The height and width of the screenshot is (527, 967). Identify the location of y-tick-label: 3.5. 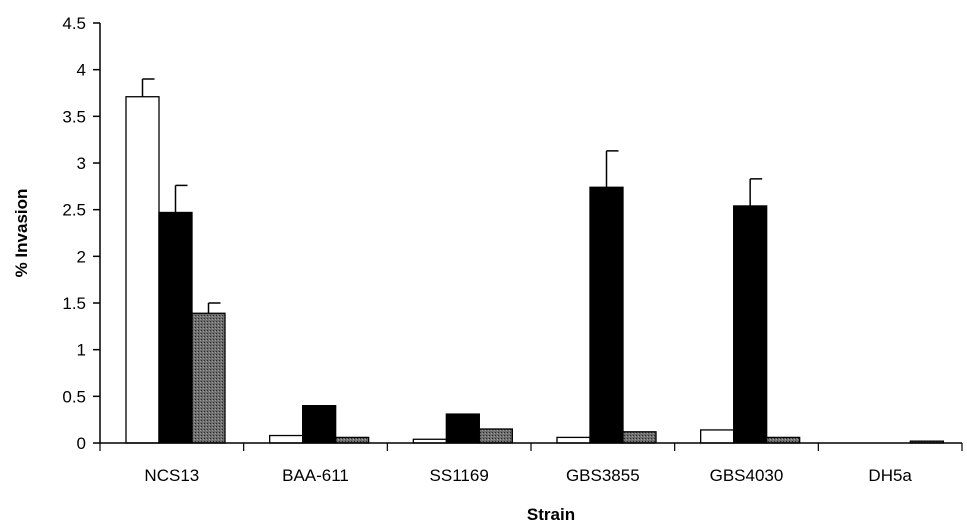
(74, 116).